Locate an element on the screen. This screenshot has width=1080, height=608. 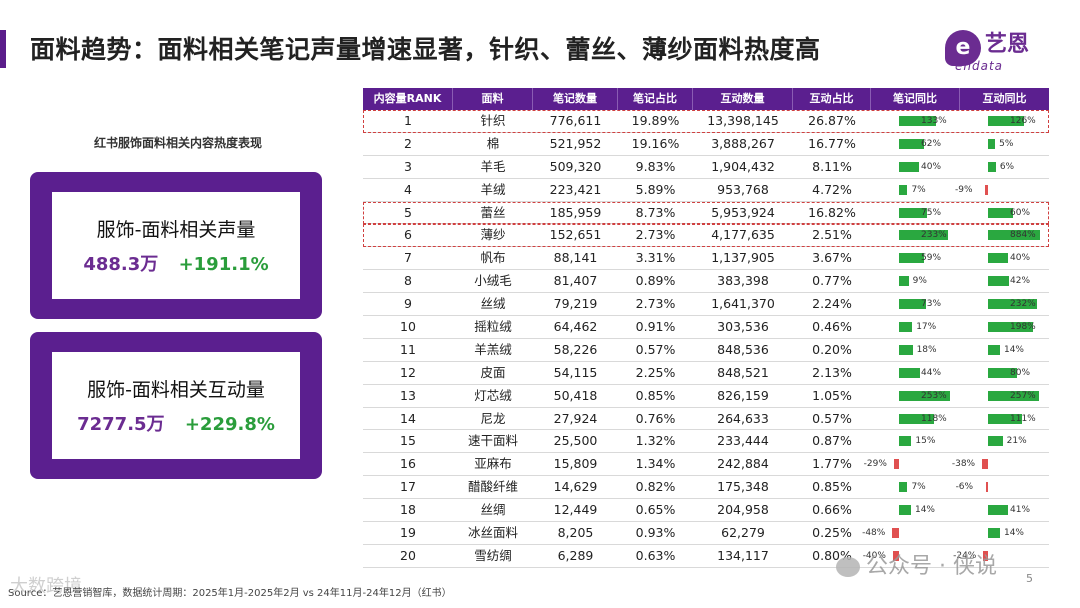
table-row: 18 丝绸 12,449 0.65% 204,958 0.66% 14% 41% is located at coordinates (706, 511).